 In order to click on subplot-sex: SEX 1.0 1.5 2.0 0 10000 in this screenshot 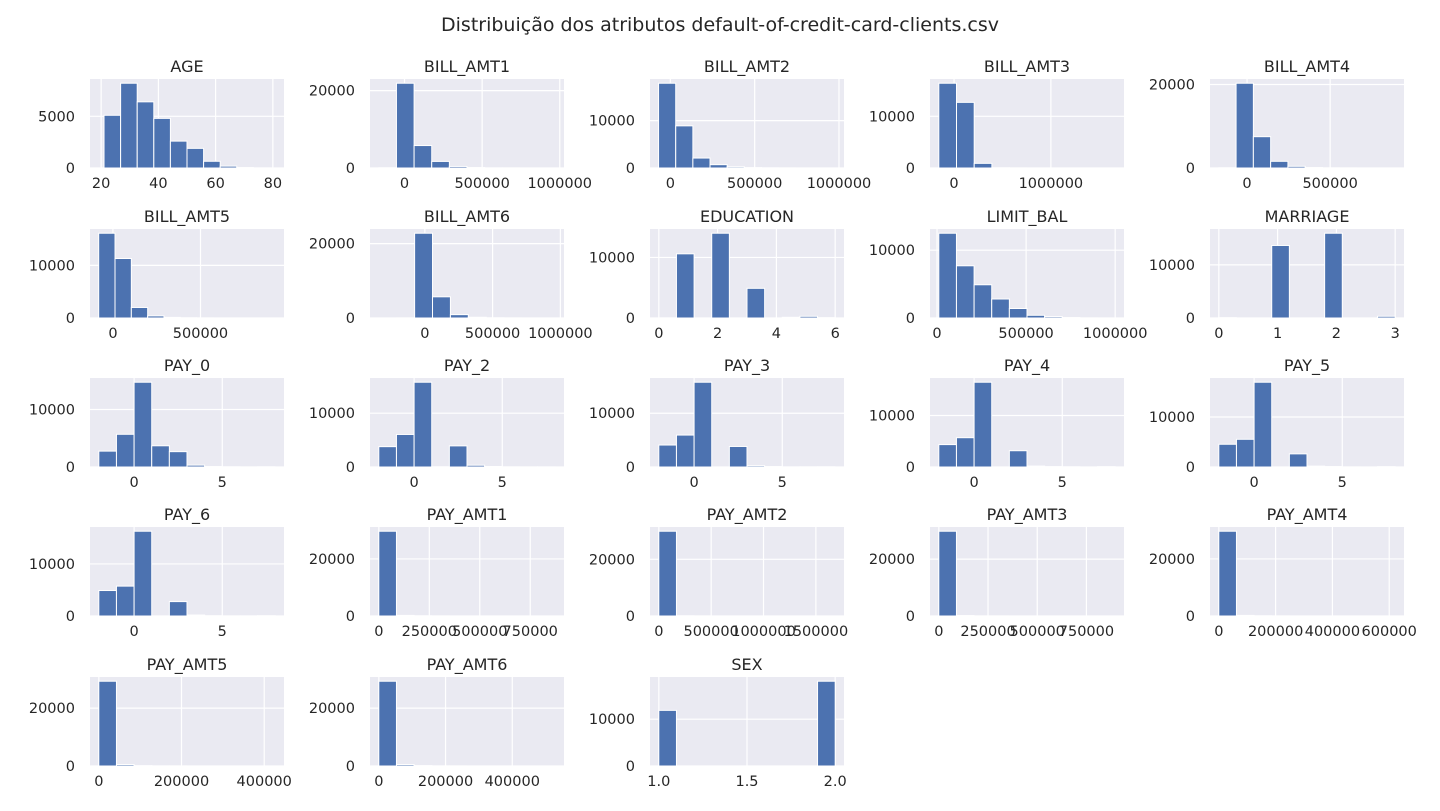, I will do `click(718, 722)`.